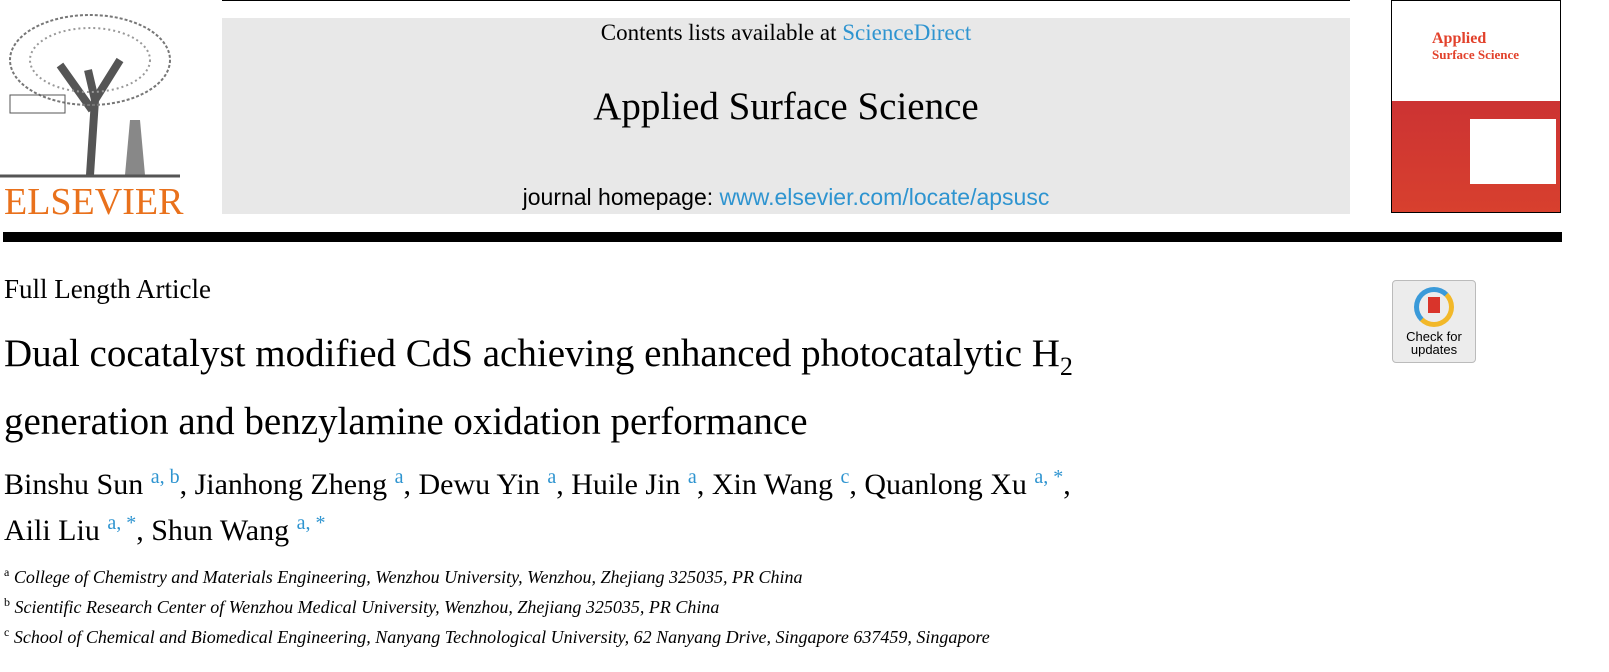 Image resolution: width=1609 pixels, height=672 pixels. What do you see at coordinates (786, 106) in the screenshot?
I see `journal-title: Applied Surface Science` at bounding box center [786, 106].